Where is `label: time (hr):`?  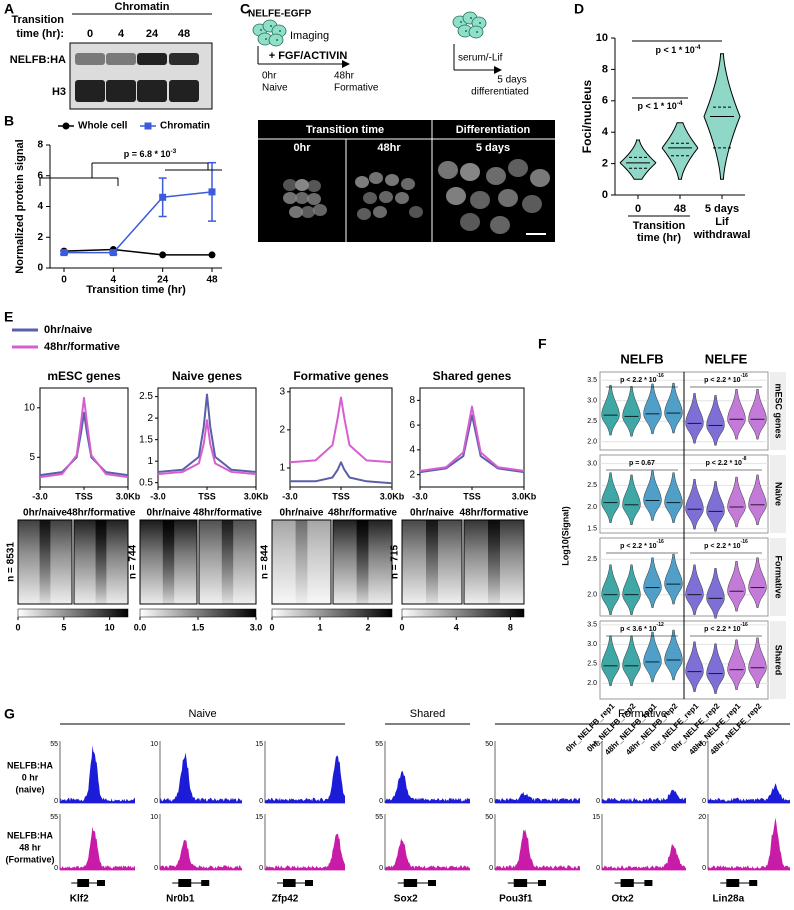 label: time (hr): is located at coordinates (40, 34).